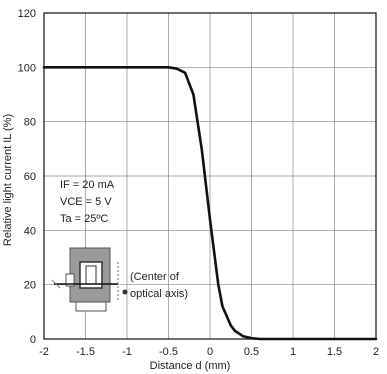  I want to click on condition-vce: VCE = 5 V, so click(86, 202).